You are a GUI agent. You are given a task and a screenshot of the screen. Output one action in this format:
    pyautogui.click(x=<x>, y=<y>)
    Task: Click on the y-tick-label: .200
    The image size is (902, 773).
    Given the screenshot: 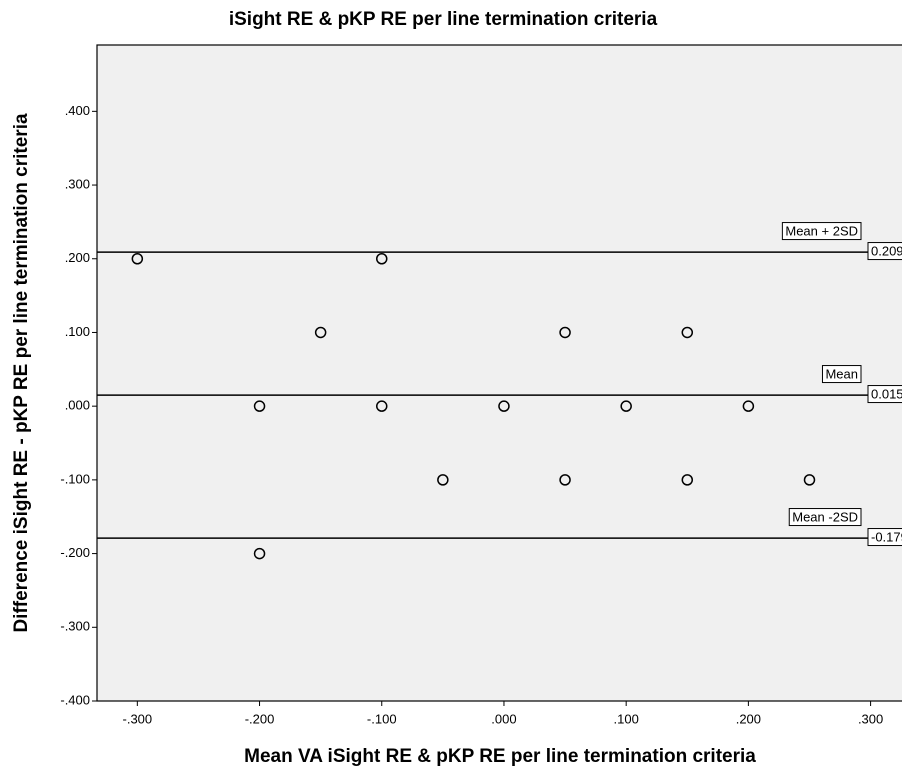 What is the action you would take?
    pyautogui.click(x=77, y=257)
    